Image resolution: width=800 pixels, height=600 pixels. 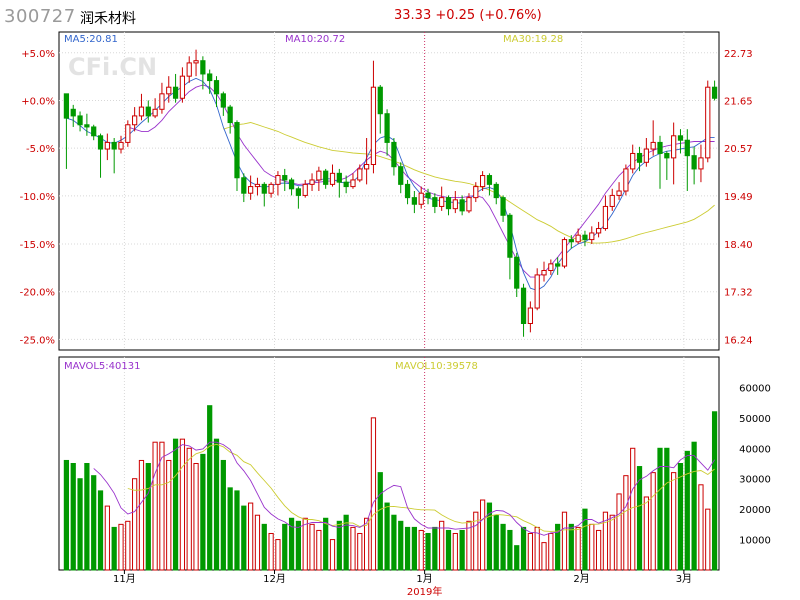 What do you see at coordinates (755, 419) in the screenshot?
I see `volume-axis-tick: 50000` at bounding box center [755, 419].